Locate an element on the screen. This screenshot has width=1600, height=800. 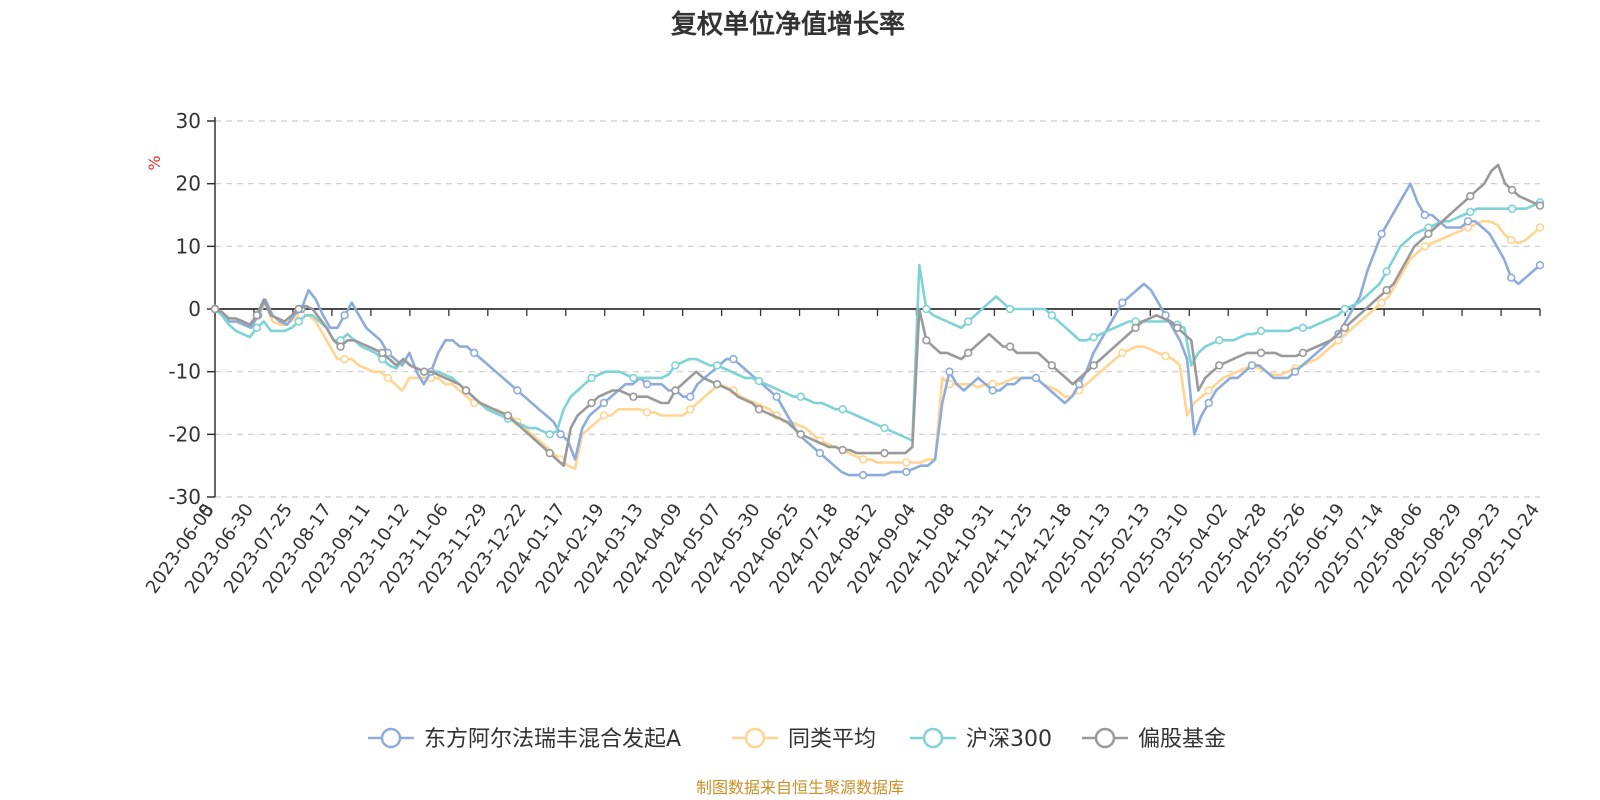
y-tick-label-2: 10 is located at coordinates (188, 246).